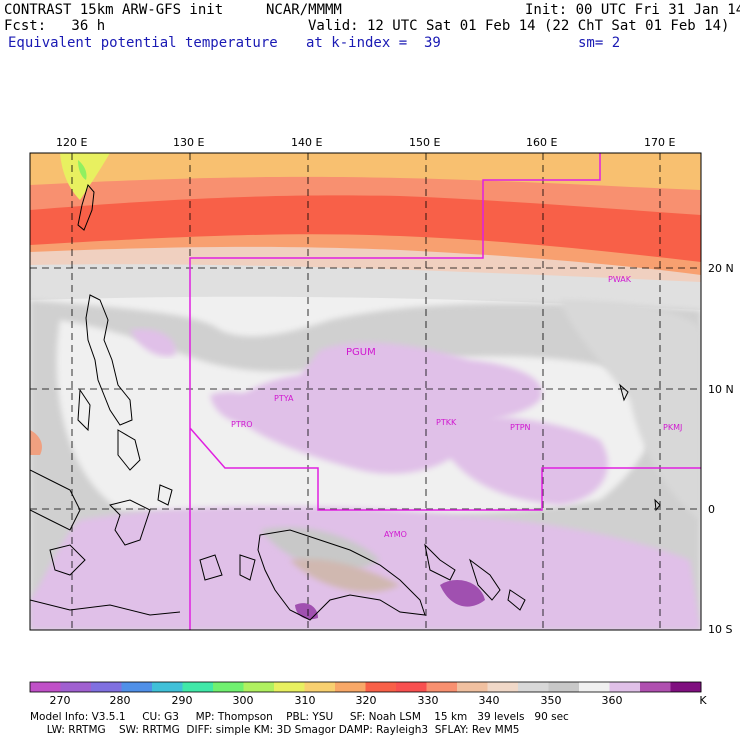 This screenshot has height=740, width=740. I want to click on colorbar-label: 280, so click(120, 700).